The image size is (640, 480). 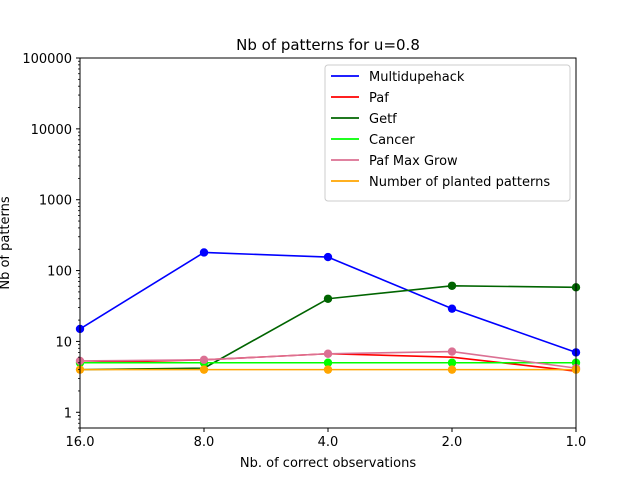 What do you see at coordinates (459, 182) in the screenshot?
I see `legend-label-number-of-planted-patterns: Number of planted patterns` at bounding box center [459, 182].